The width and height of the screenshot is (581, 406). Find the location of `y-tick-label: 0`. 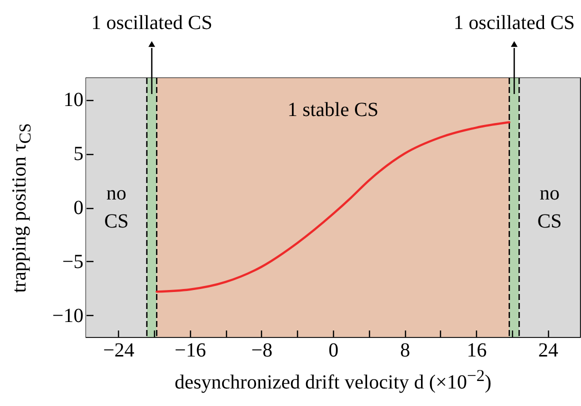

y-tick-label: 0 is located at coordinates (79, 208).